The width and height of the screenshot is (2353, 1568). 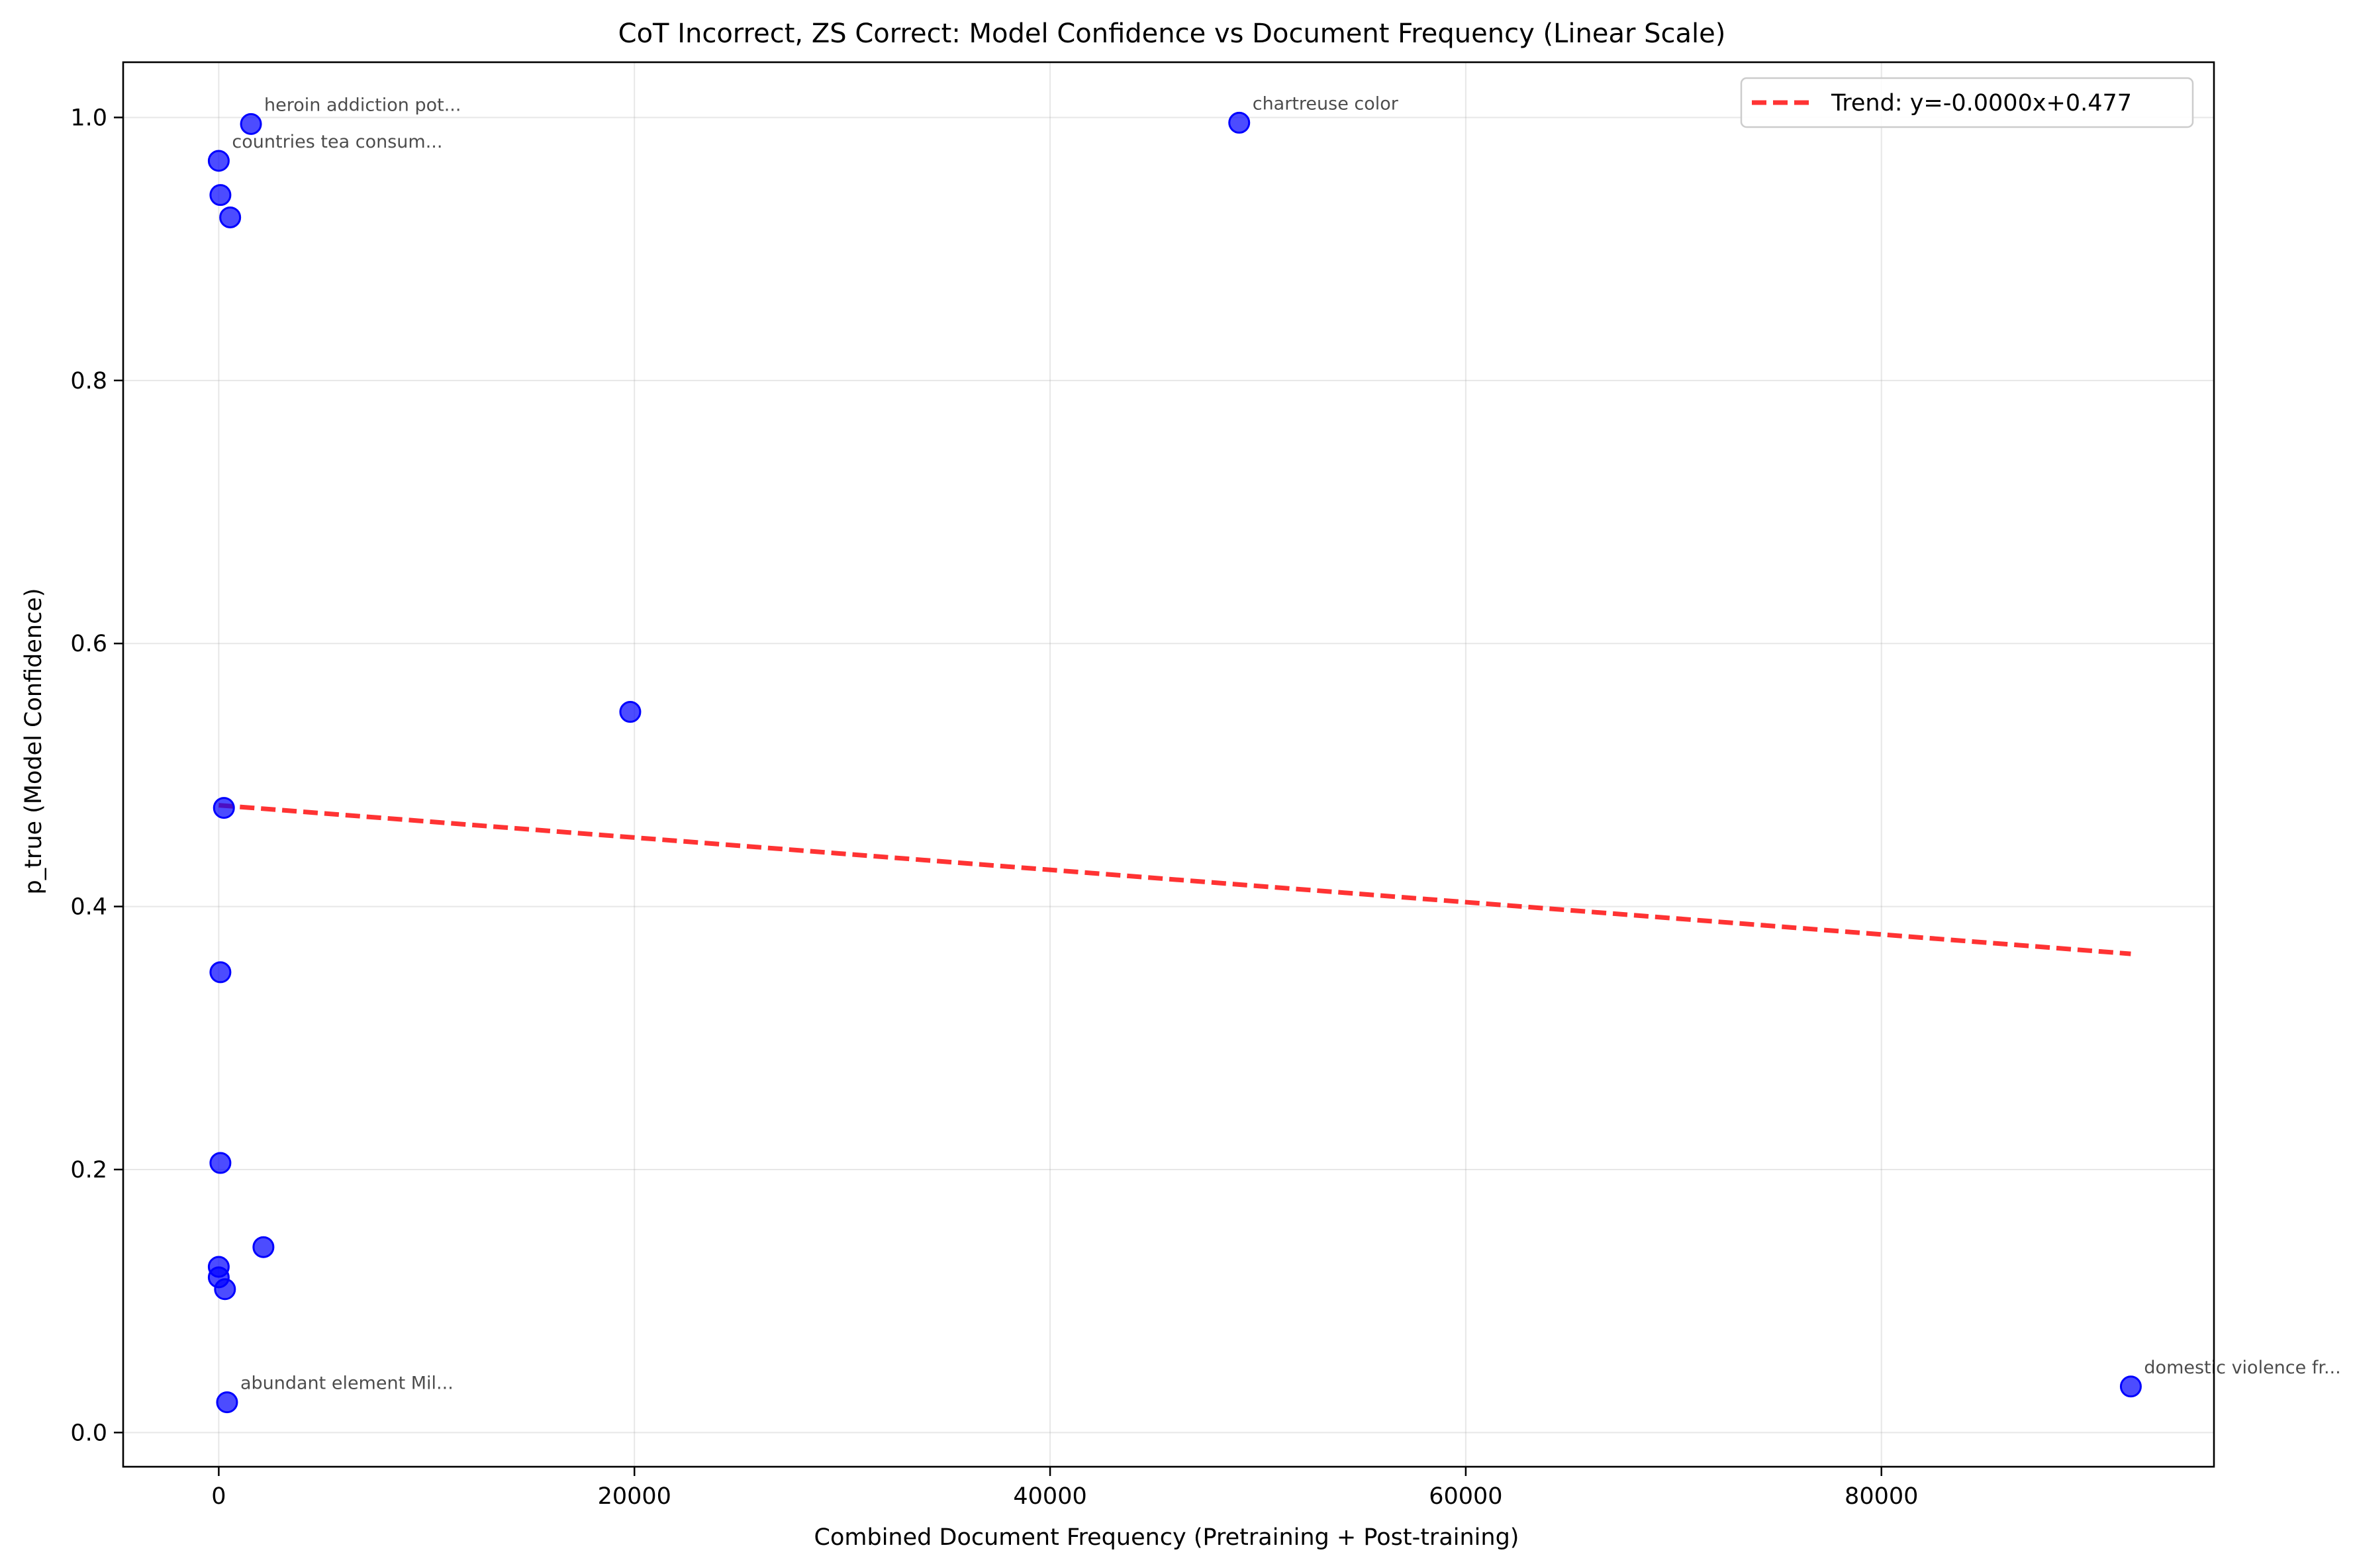 What do you see at coordinates (1326, 103) in the screenshot?
I see `point-label: chartreuse color` at bounding box center [1326, 103].